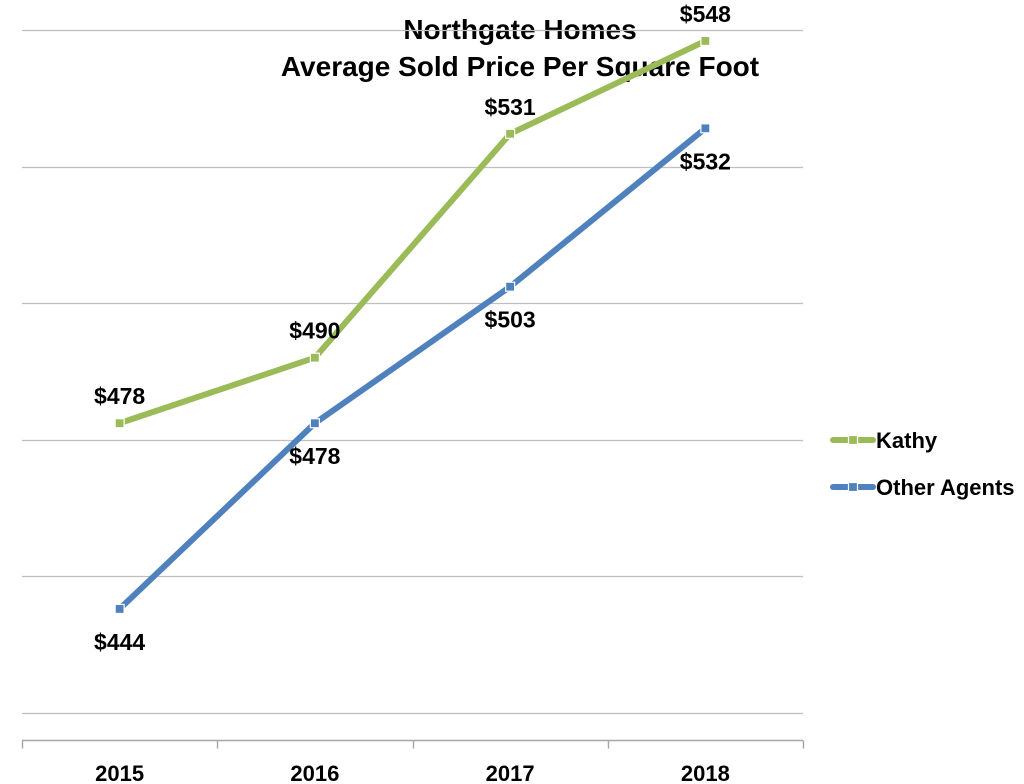 The height and width of the screenshot is (784, 1024). I want to click on legend: Kathy Other Agents, so click(922, 464).